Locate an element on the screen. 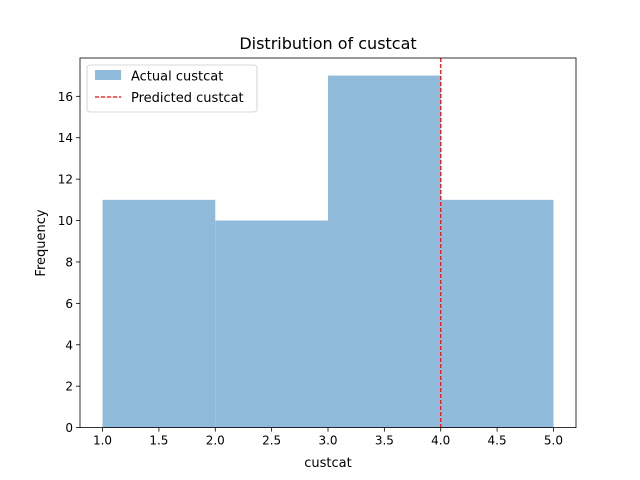 Image resolution: width=640 pixels, height=480 pixels. chart-title: Distribution of custcat is located at coordinates (327, 43).